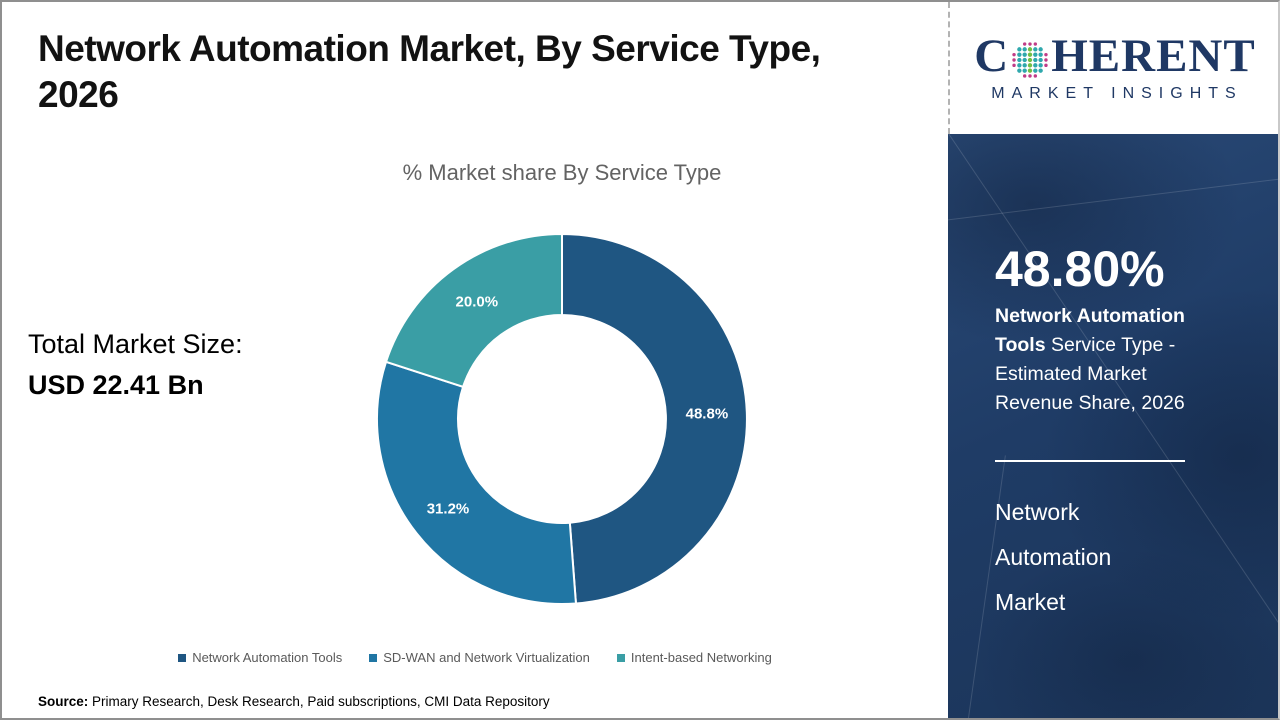 This screenshot has height=720, width=1280. What do you see at coordinates (1113, 196) in the screenshot?
I see `map-texture-line` at bounding box center [1113, 196].